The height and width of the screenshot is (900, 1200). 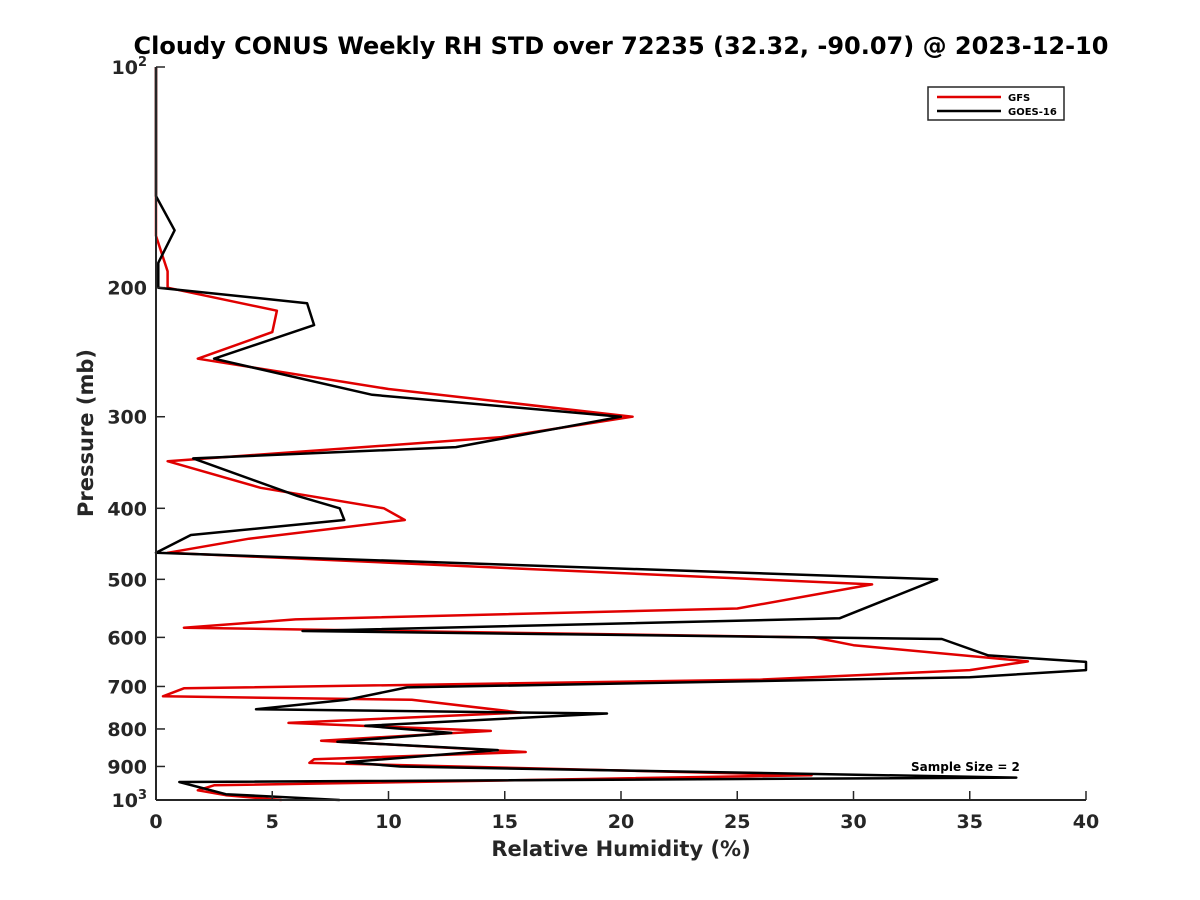 What do you see at coordinates (272, 822) in the screenshot?
I see `x-tick-label: 5` at bounding box center [272, 822].